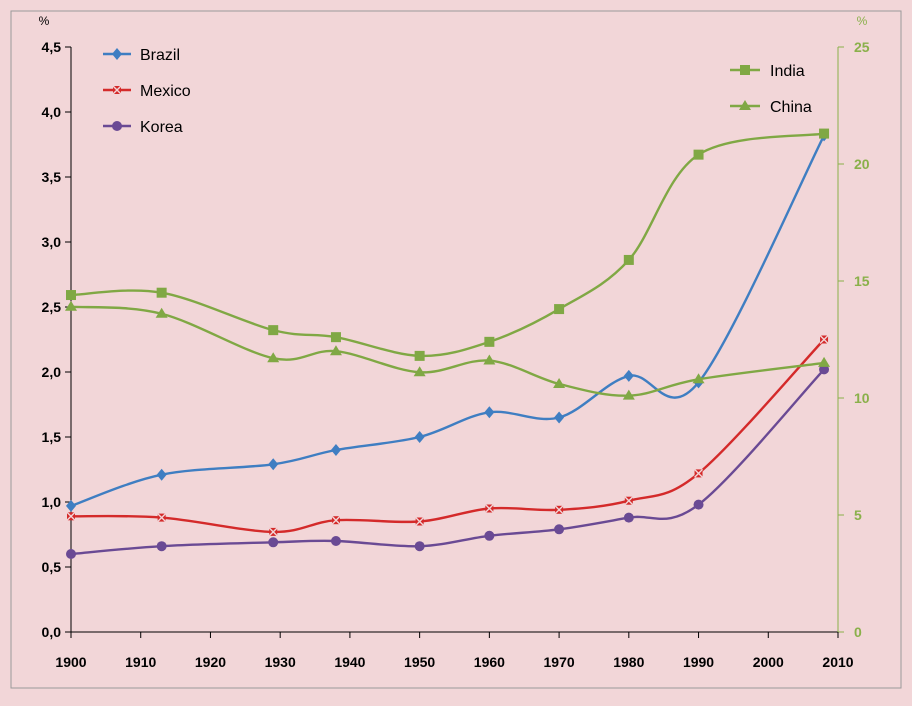 The height and width of the screenshot is (706, 912). Describe the element at coordinates (160, 55) in the screenshot. I see `legend-label-brazil: Brazil` at that location.